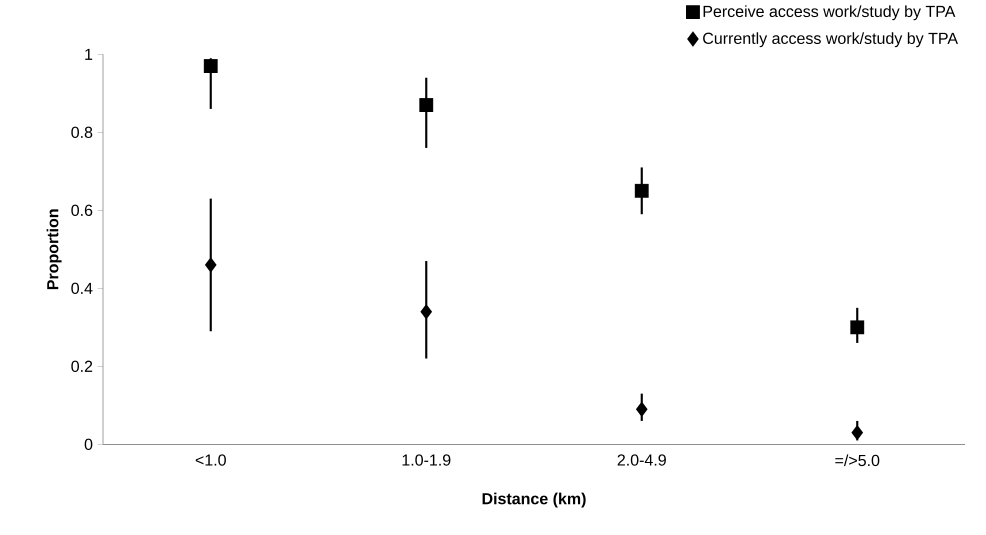 Image resolution: width=986 pixels, height=535 pixels. I want to click on x-tick-label: <1.0, so click(211, 460).